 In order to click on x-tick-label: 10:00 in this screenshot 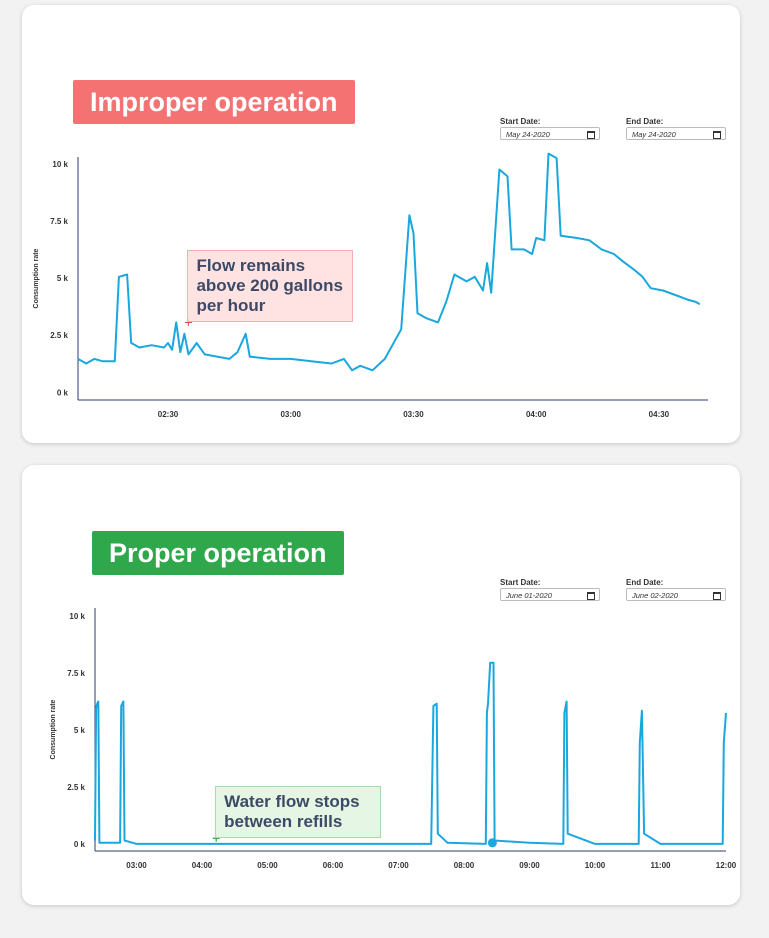, I will do `click(595, 865)`.